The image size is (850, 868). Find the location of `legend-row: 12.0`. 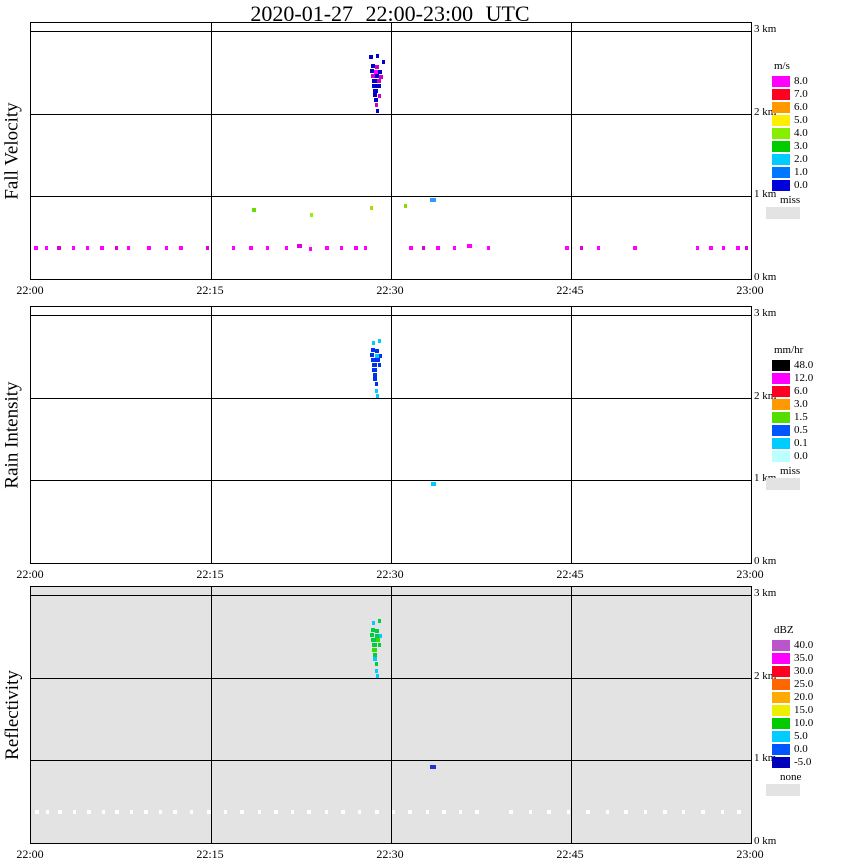

legend-row: 12.0 is located at coordinates (792, 378).